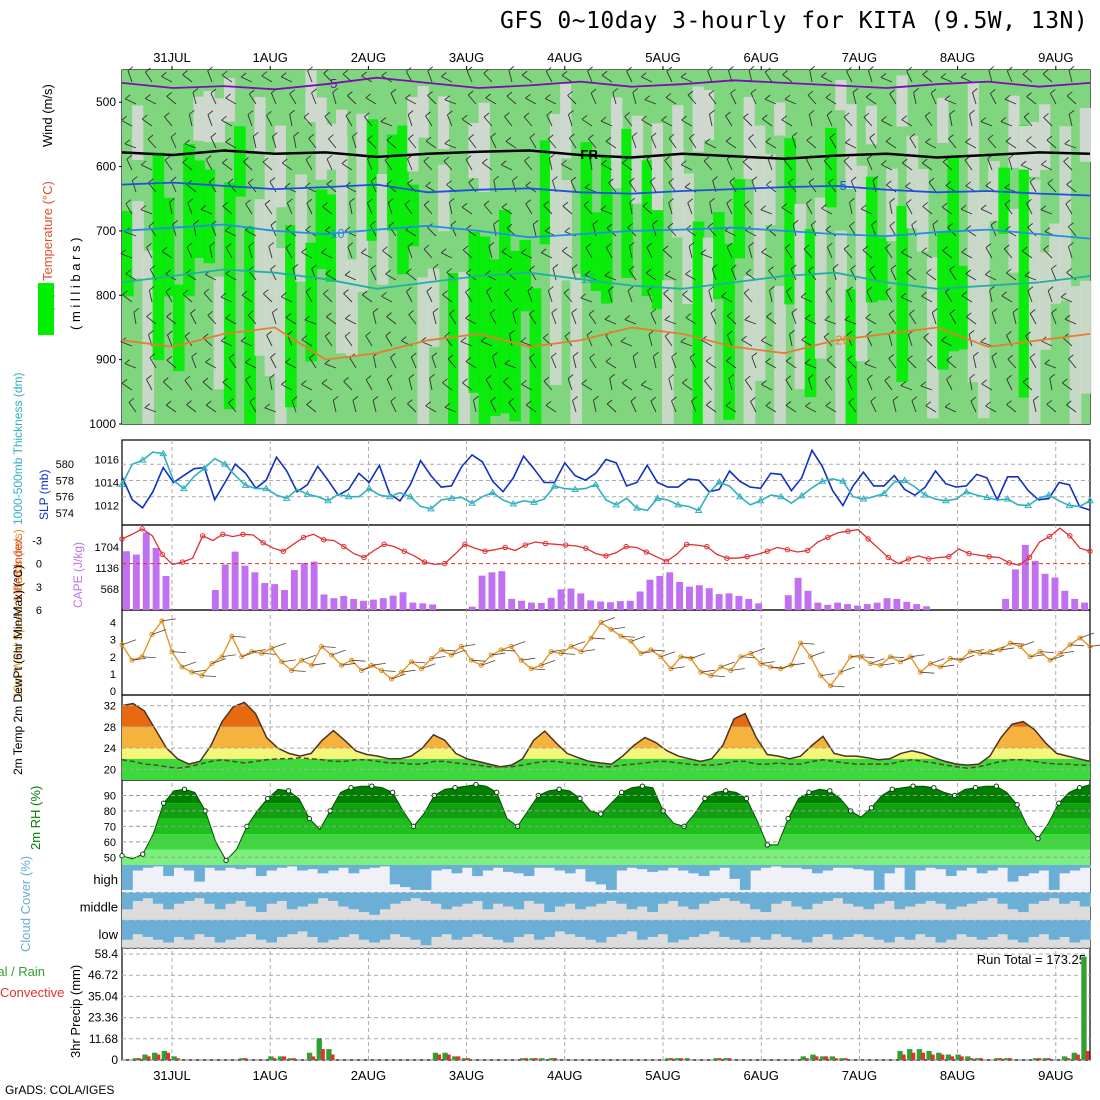  I want to click on thickness-tick-label: 578, so click(65, 481).